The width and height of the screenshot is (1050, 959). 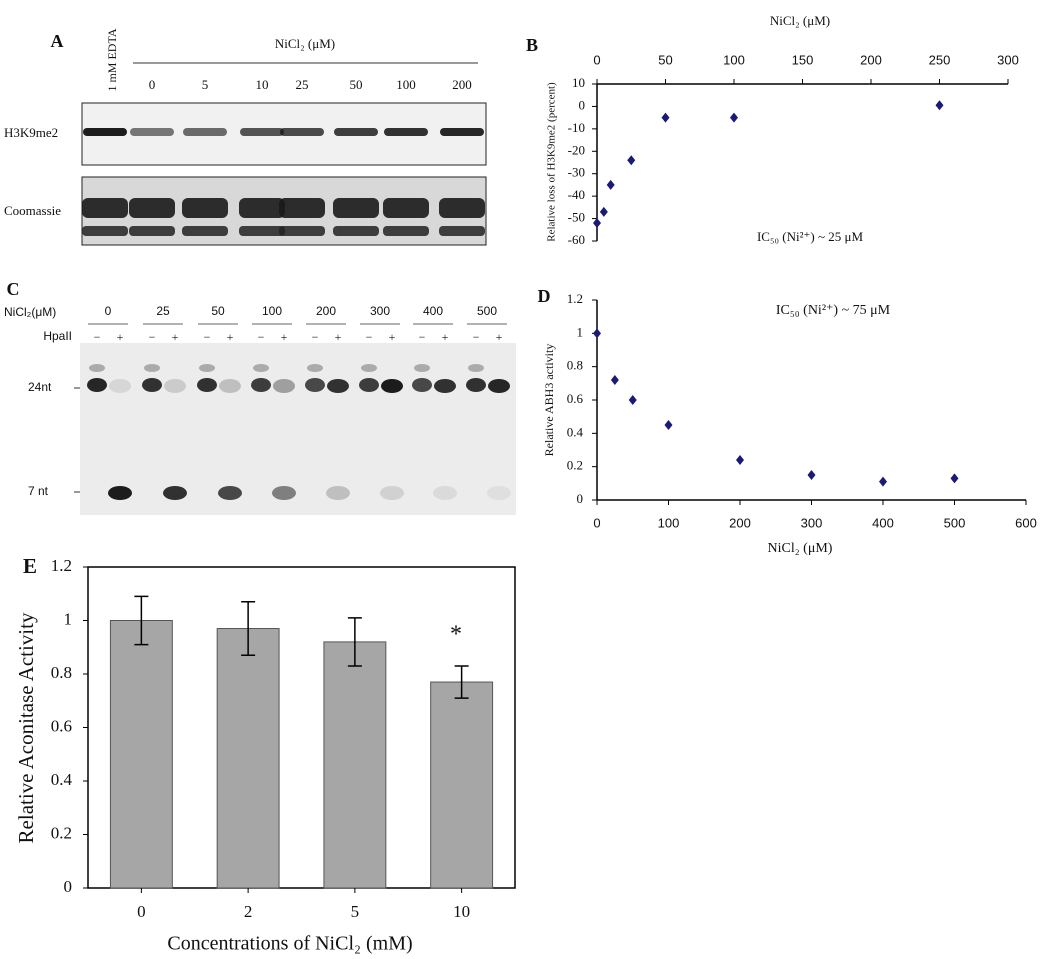 What do you see at coordinates (108, 311) in the screenshot?
I see `lane-label: 0` at bounding box center [108, 311].